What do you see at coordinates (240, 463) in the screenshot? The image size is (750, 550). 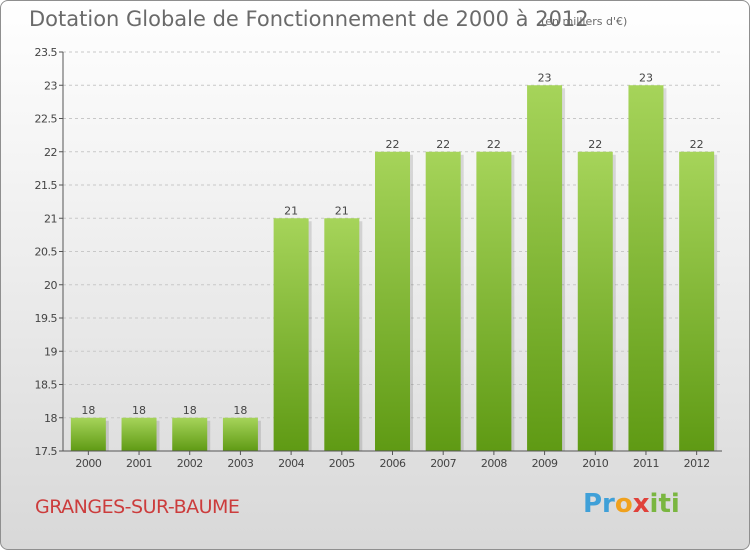 I see `x-tick-label: 2003` at bounding box center [240, 463].